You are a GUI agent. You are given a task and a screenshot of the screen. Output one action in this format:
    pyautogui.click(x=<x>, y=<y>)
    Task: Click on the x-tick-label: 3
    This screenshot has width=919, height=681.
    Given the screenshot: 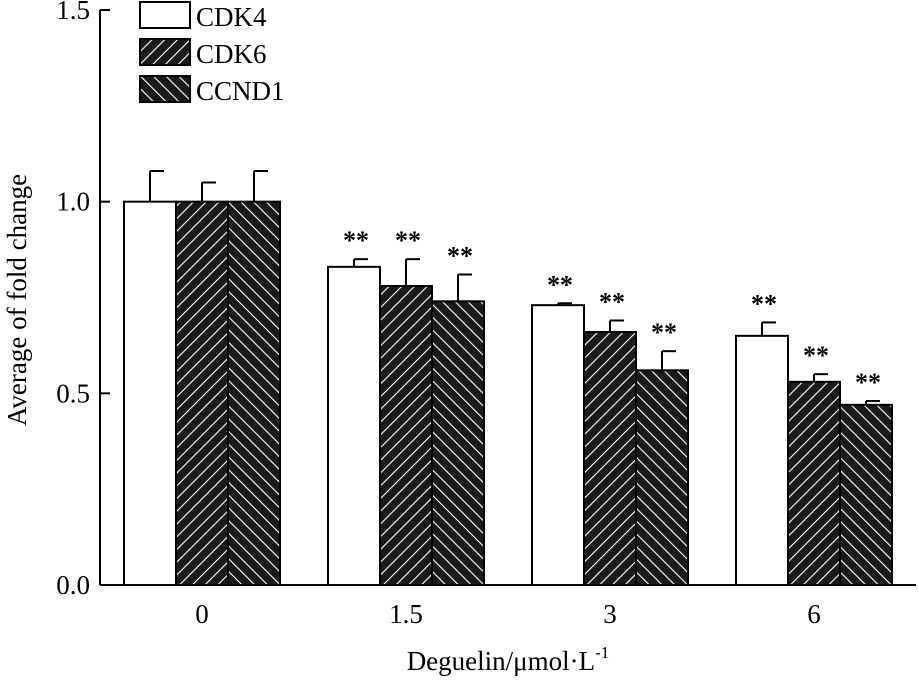 What is the action you would take?
    pyautogui.click(x=610, y=614)
    